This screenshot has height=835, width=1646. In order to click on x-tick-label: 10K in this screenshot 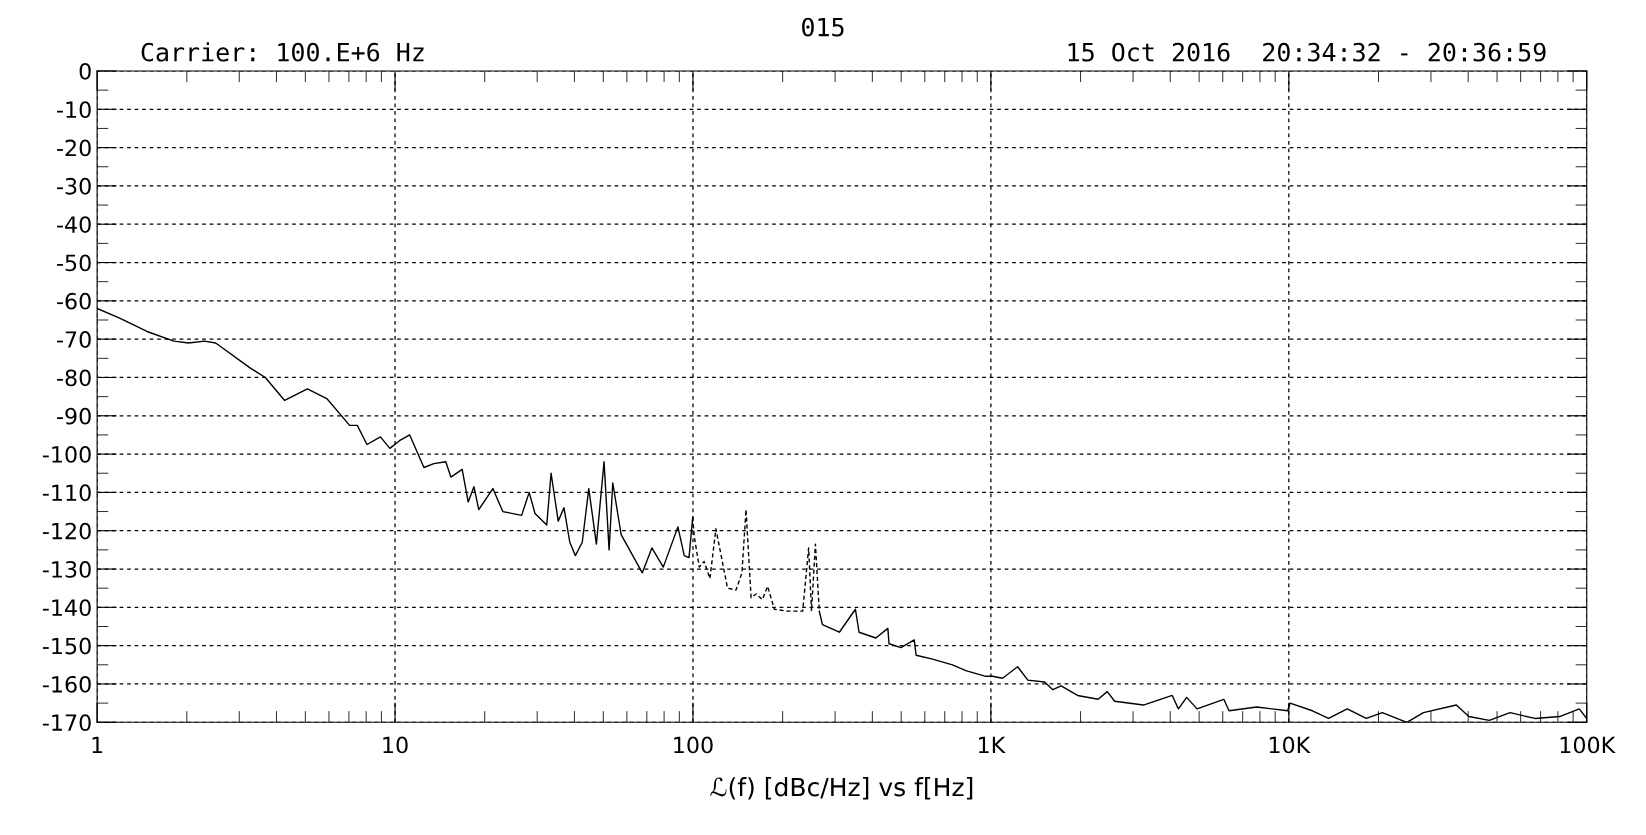, I will do `click(1290, 745)`.